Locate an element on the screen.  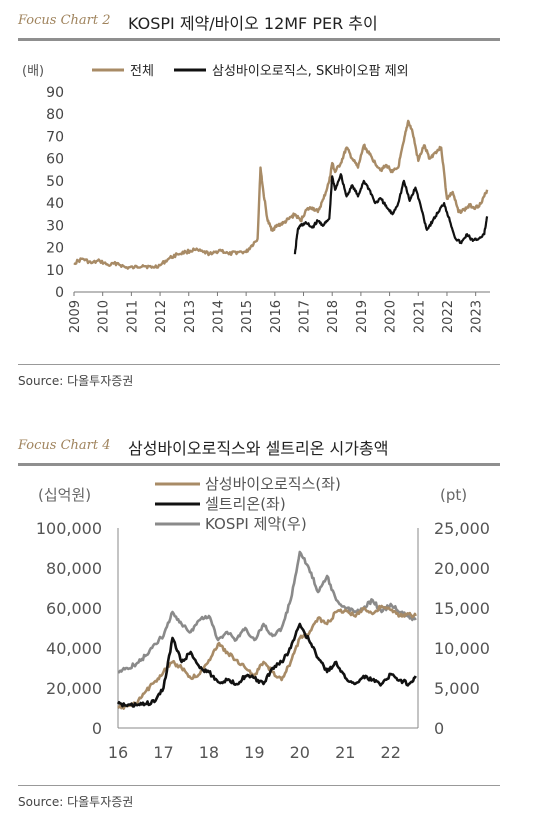
x-tick-label: 2016 is located at coordinates (276, 316).